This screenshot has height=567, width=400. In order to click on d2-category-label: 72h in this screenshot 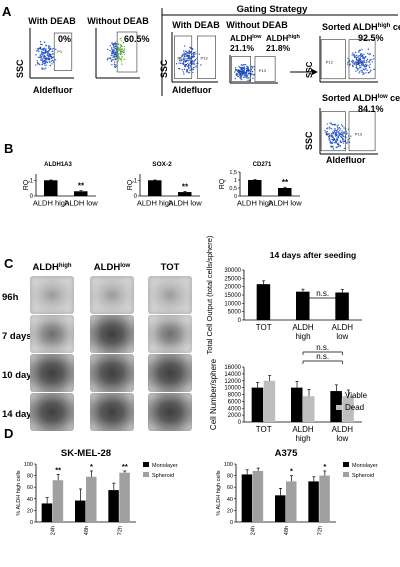, I will do `click(320, 530)`.